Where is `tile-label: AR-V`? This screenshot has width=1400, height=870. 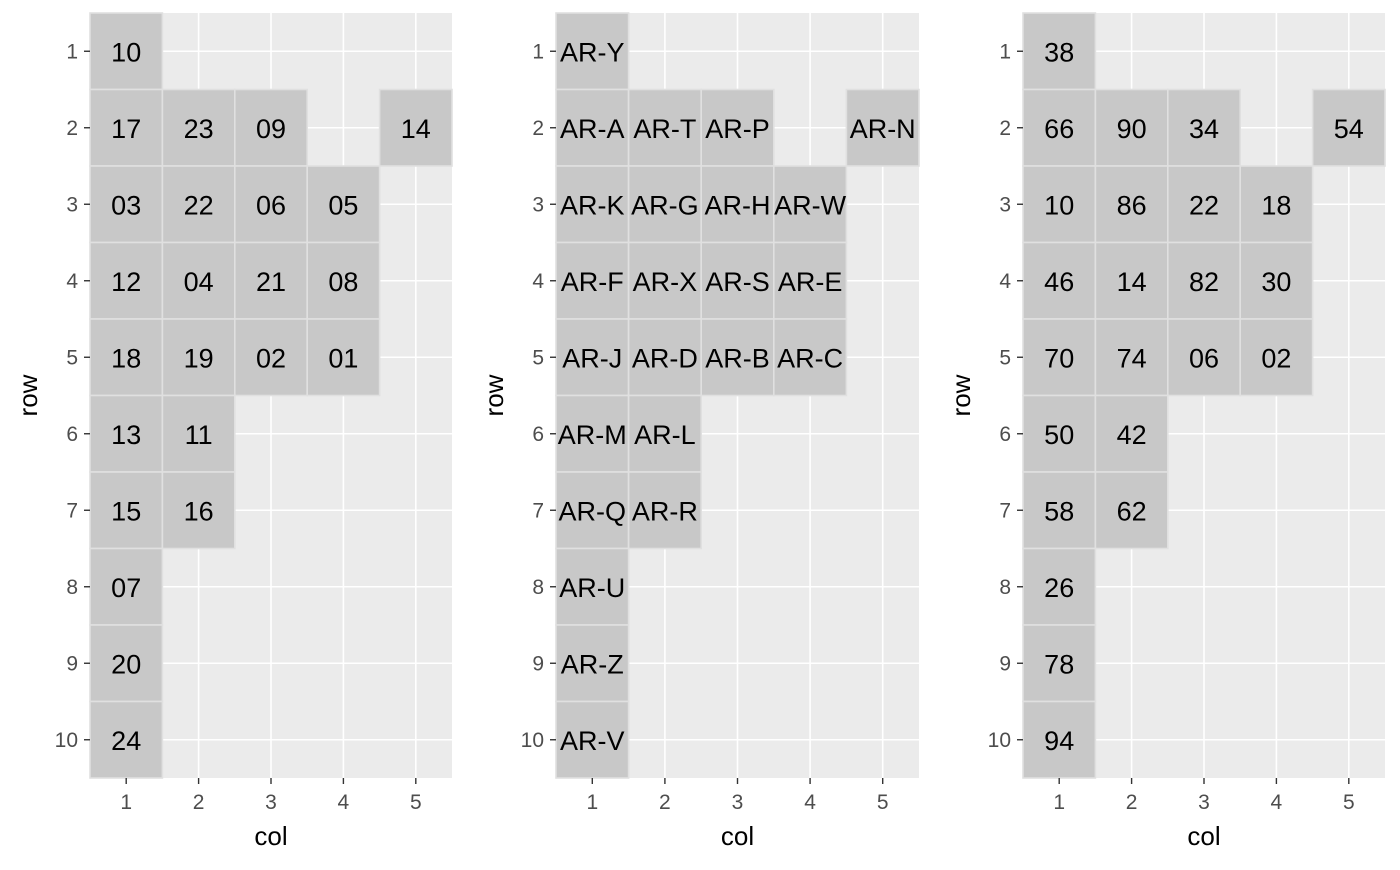
tile-label: AR-V is located at coordinates (592, 741).